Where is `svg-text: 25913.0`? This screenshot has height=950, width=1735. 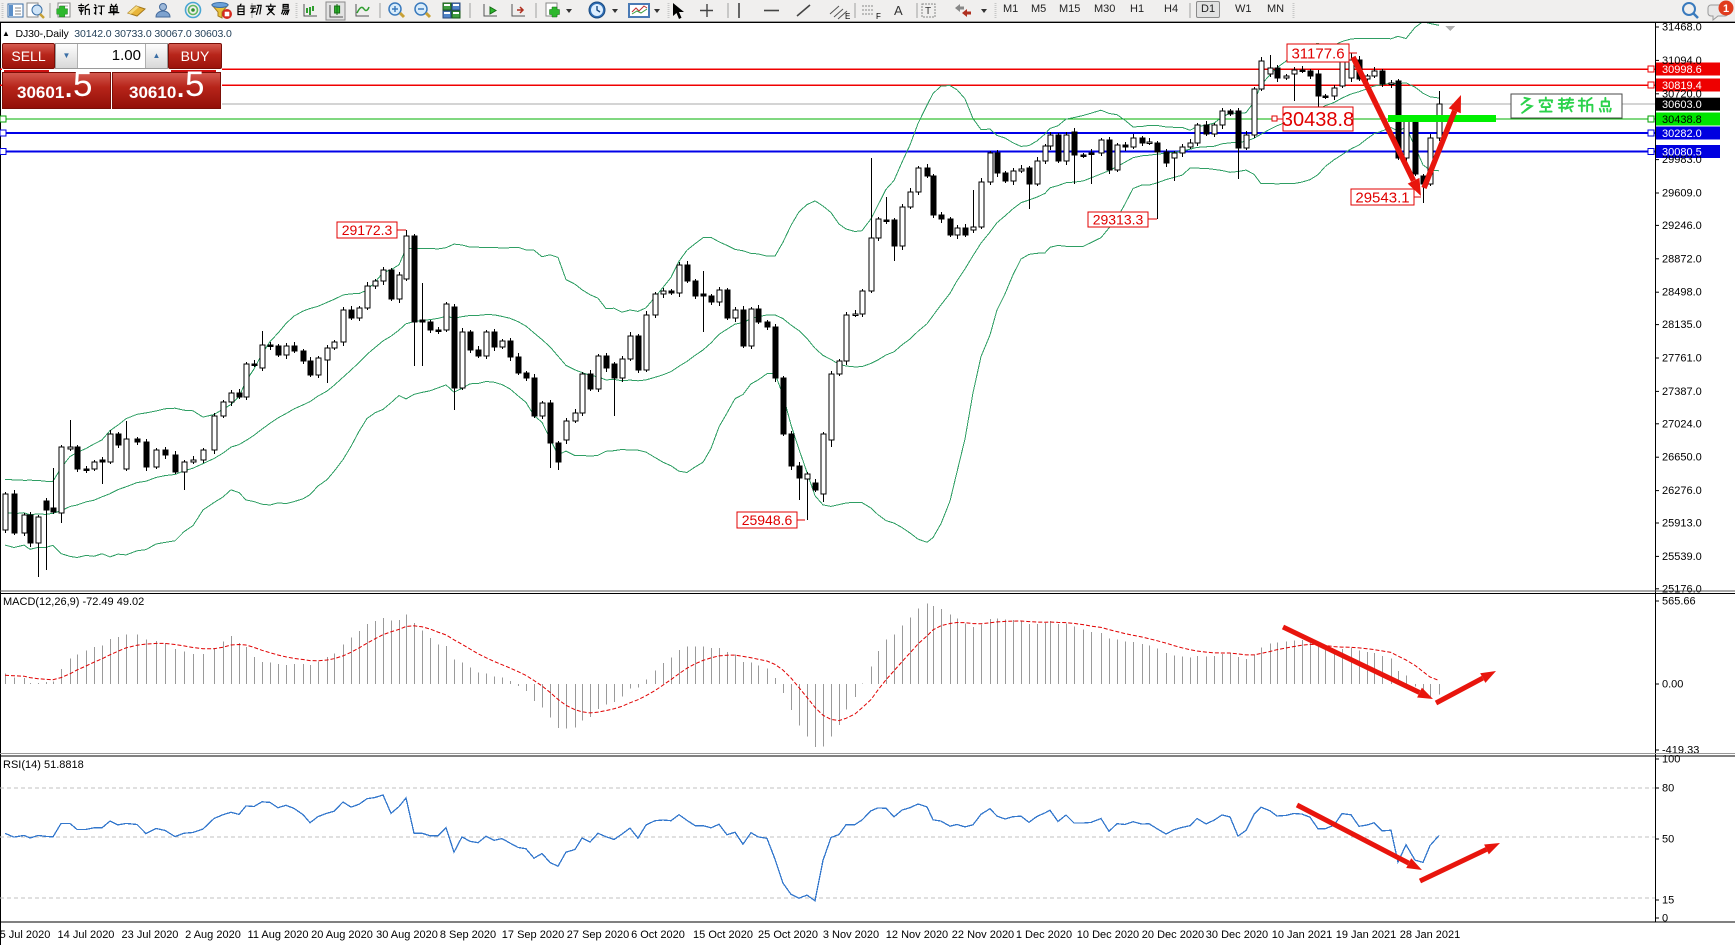
svg-text: 25913.0 is located at coordinates (1682, 524).